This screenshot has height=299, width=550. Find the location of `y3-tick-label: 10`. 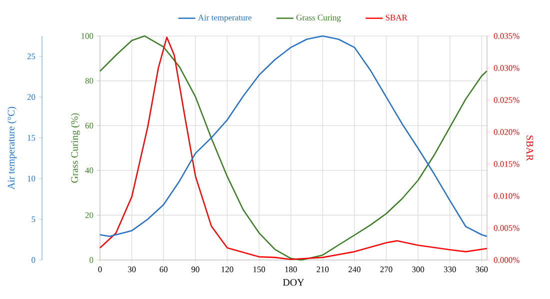

y3-tick-label: 10 is located at coordinates (32, 179).